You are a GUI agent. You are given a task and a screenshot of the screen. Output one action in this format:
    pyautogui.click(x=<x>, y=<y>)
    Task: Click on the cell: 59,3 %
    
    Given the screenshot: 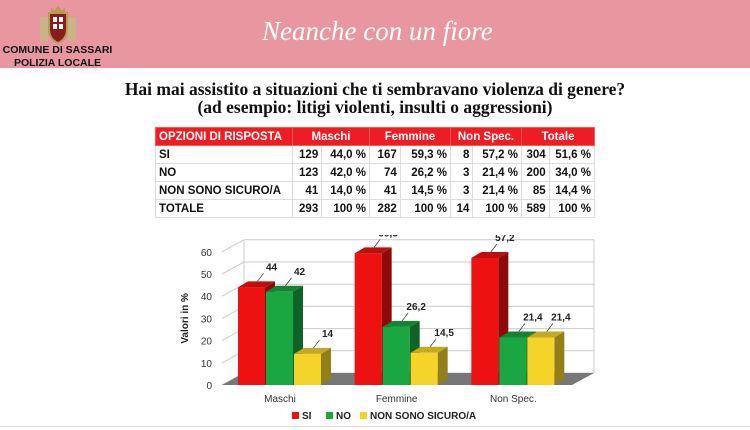 What is the action you would take?
    pyautogui.click(x=425, y=154)
    